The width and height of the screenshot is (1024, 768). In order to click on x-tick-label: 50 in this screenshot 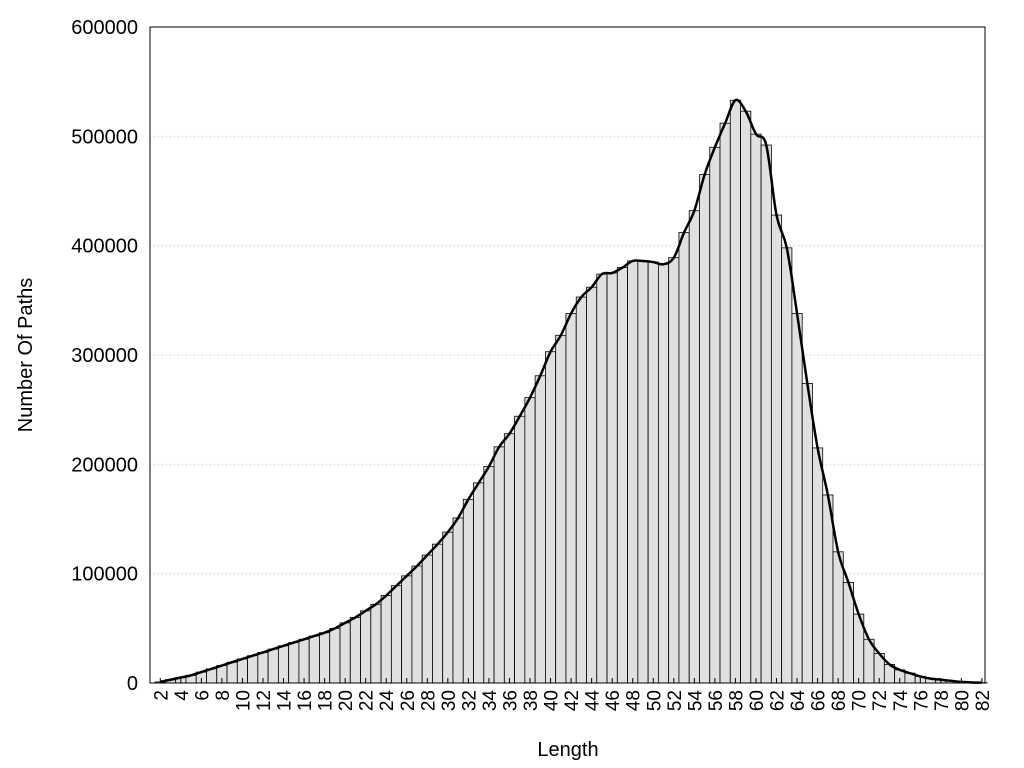, I will do `click(654, 700)`.